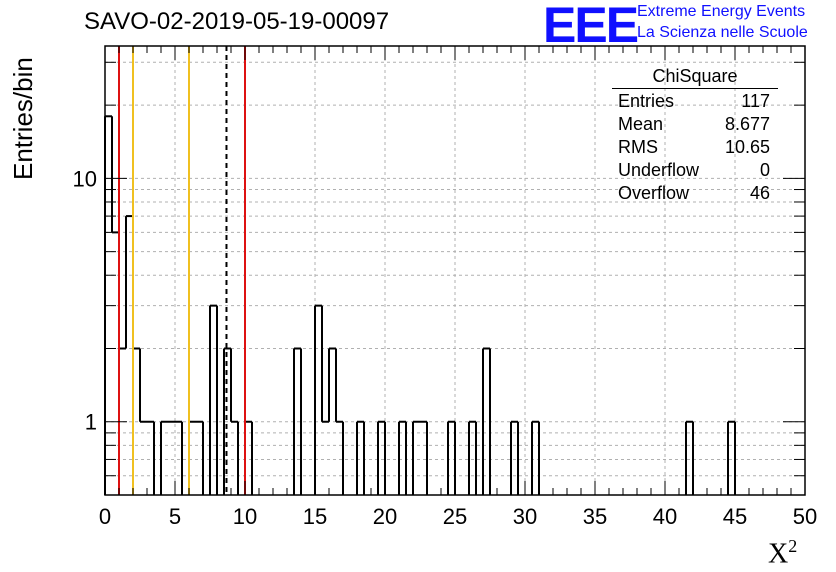 This screenshot has height=572, width=836. Describe the element at coordinates (747, 124) in the screenshot. I see `stats-value: 8.677` at that location.